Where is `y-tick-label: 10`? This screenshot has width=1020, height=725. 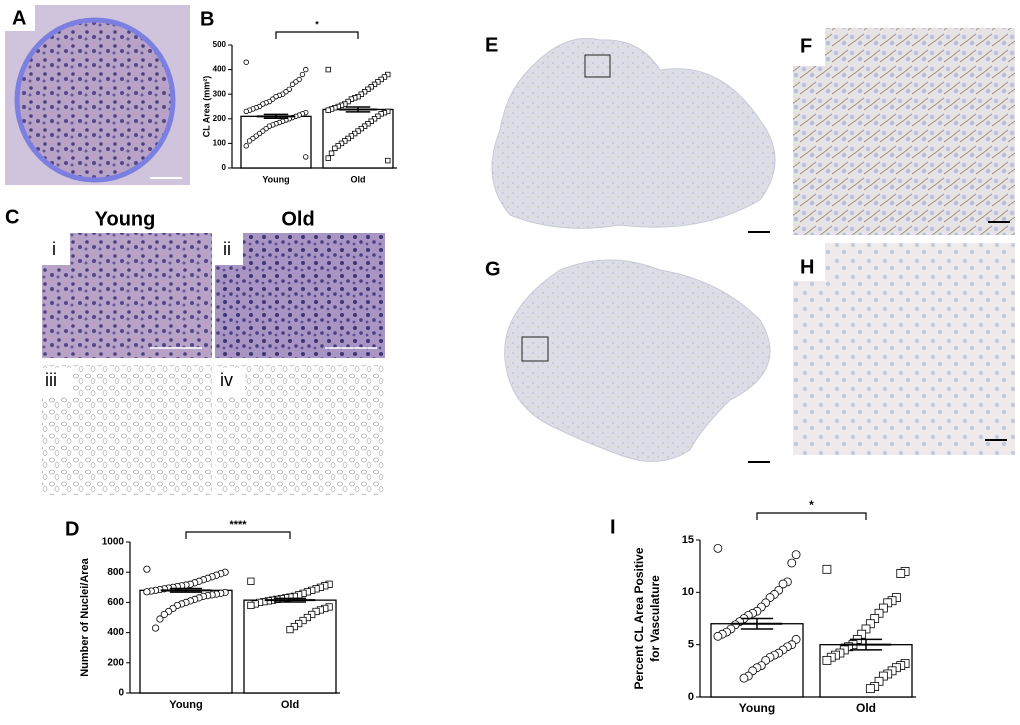 y-tick-label: 10 is located at coordinates (688, 592).